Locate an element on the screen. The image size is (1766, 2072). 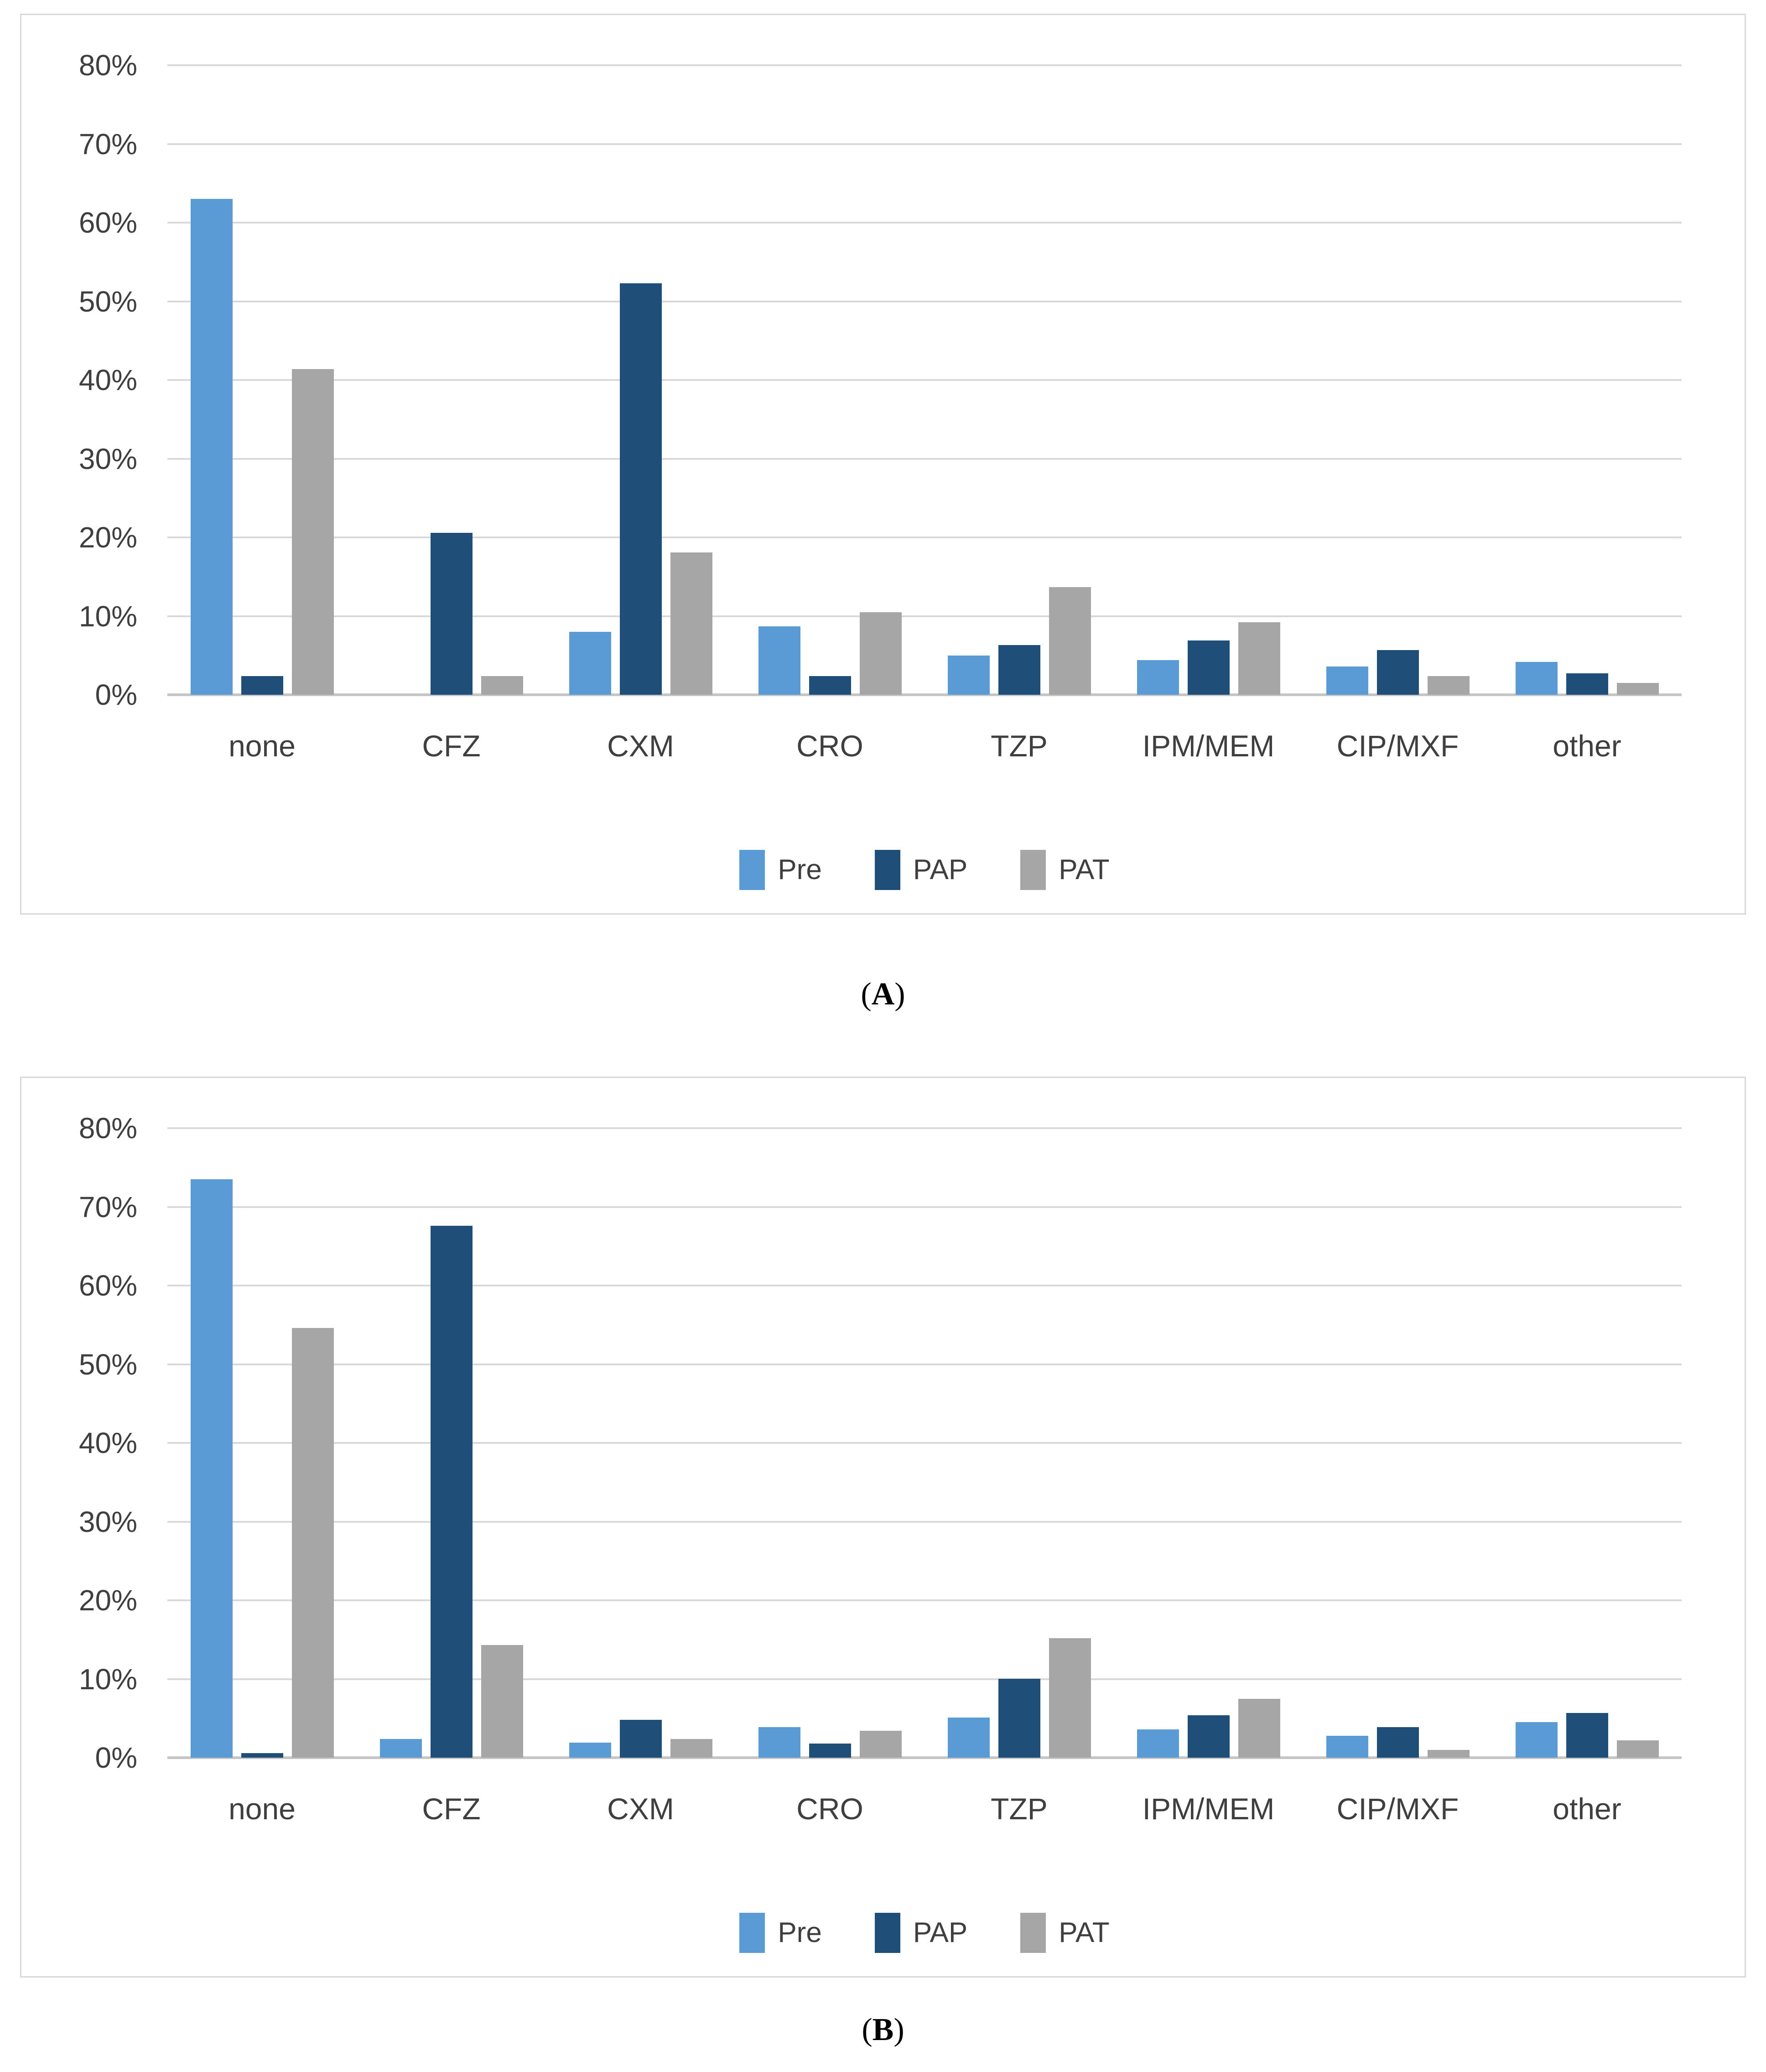
bar-pap-other is located at coordinates (1587, 1735).